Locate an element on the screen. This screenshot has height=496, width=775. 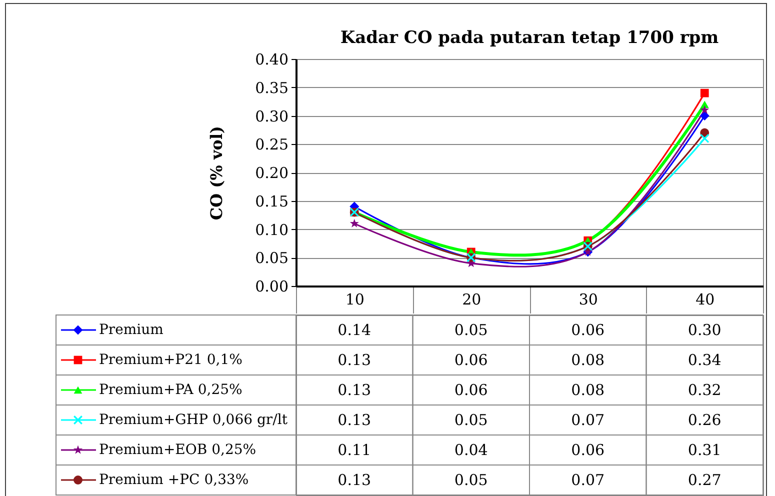
y-axis-title: CO (% vol) is located at coordinates (216, 173).